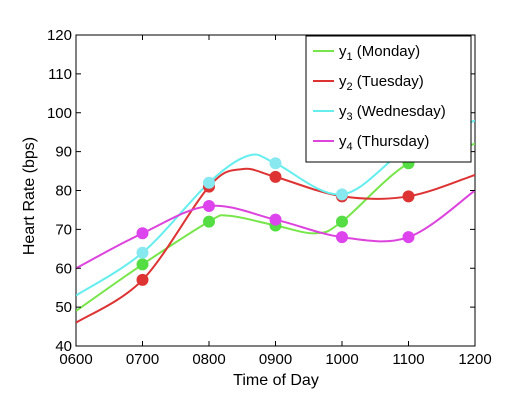 The height and width of the screenshot is (400, 526). What do you see at coordinates (381, 83) in the screenshot?
I see `legend-label: y2 (Tuesday)` at bounding box center [381, 83].